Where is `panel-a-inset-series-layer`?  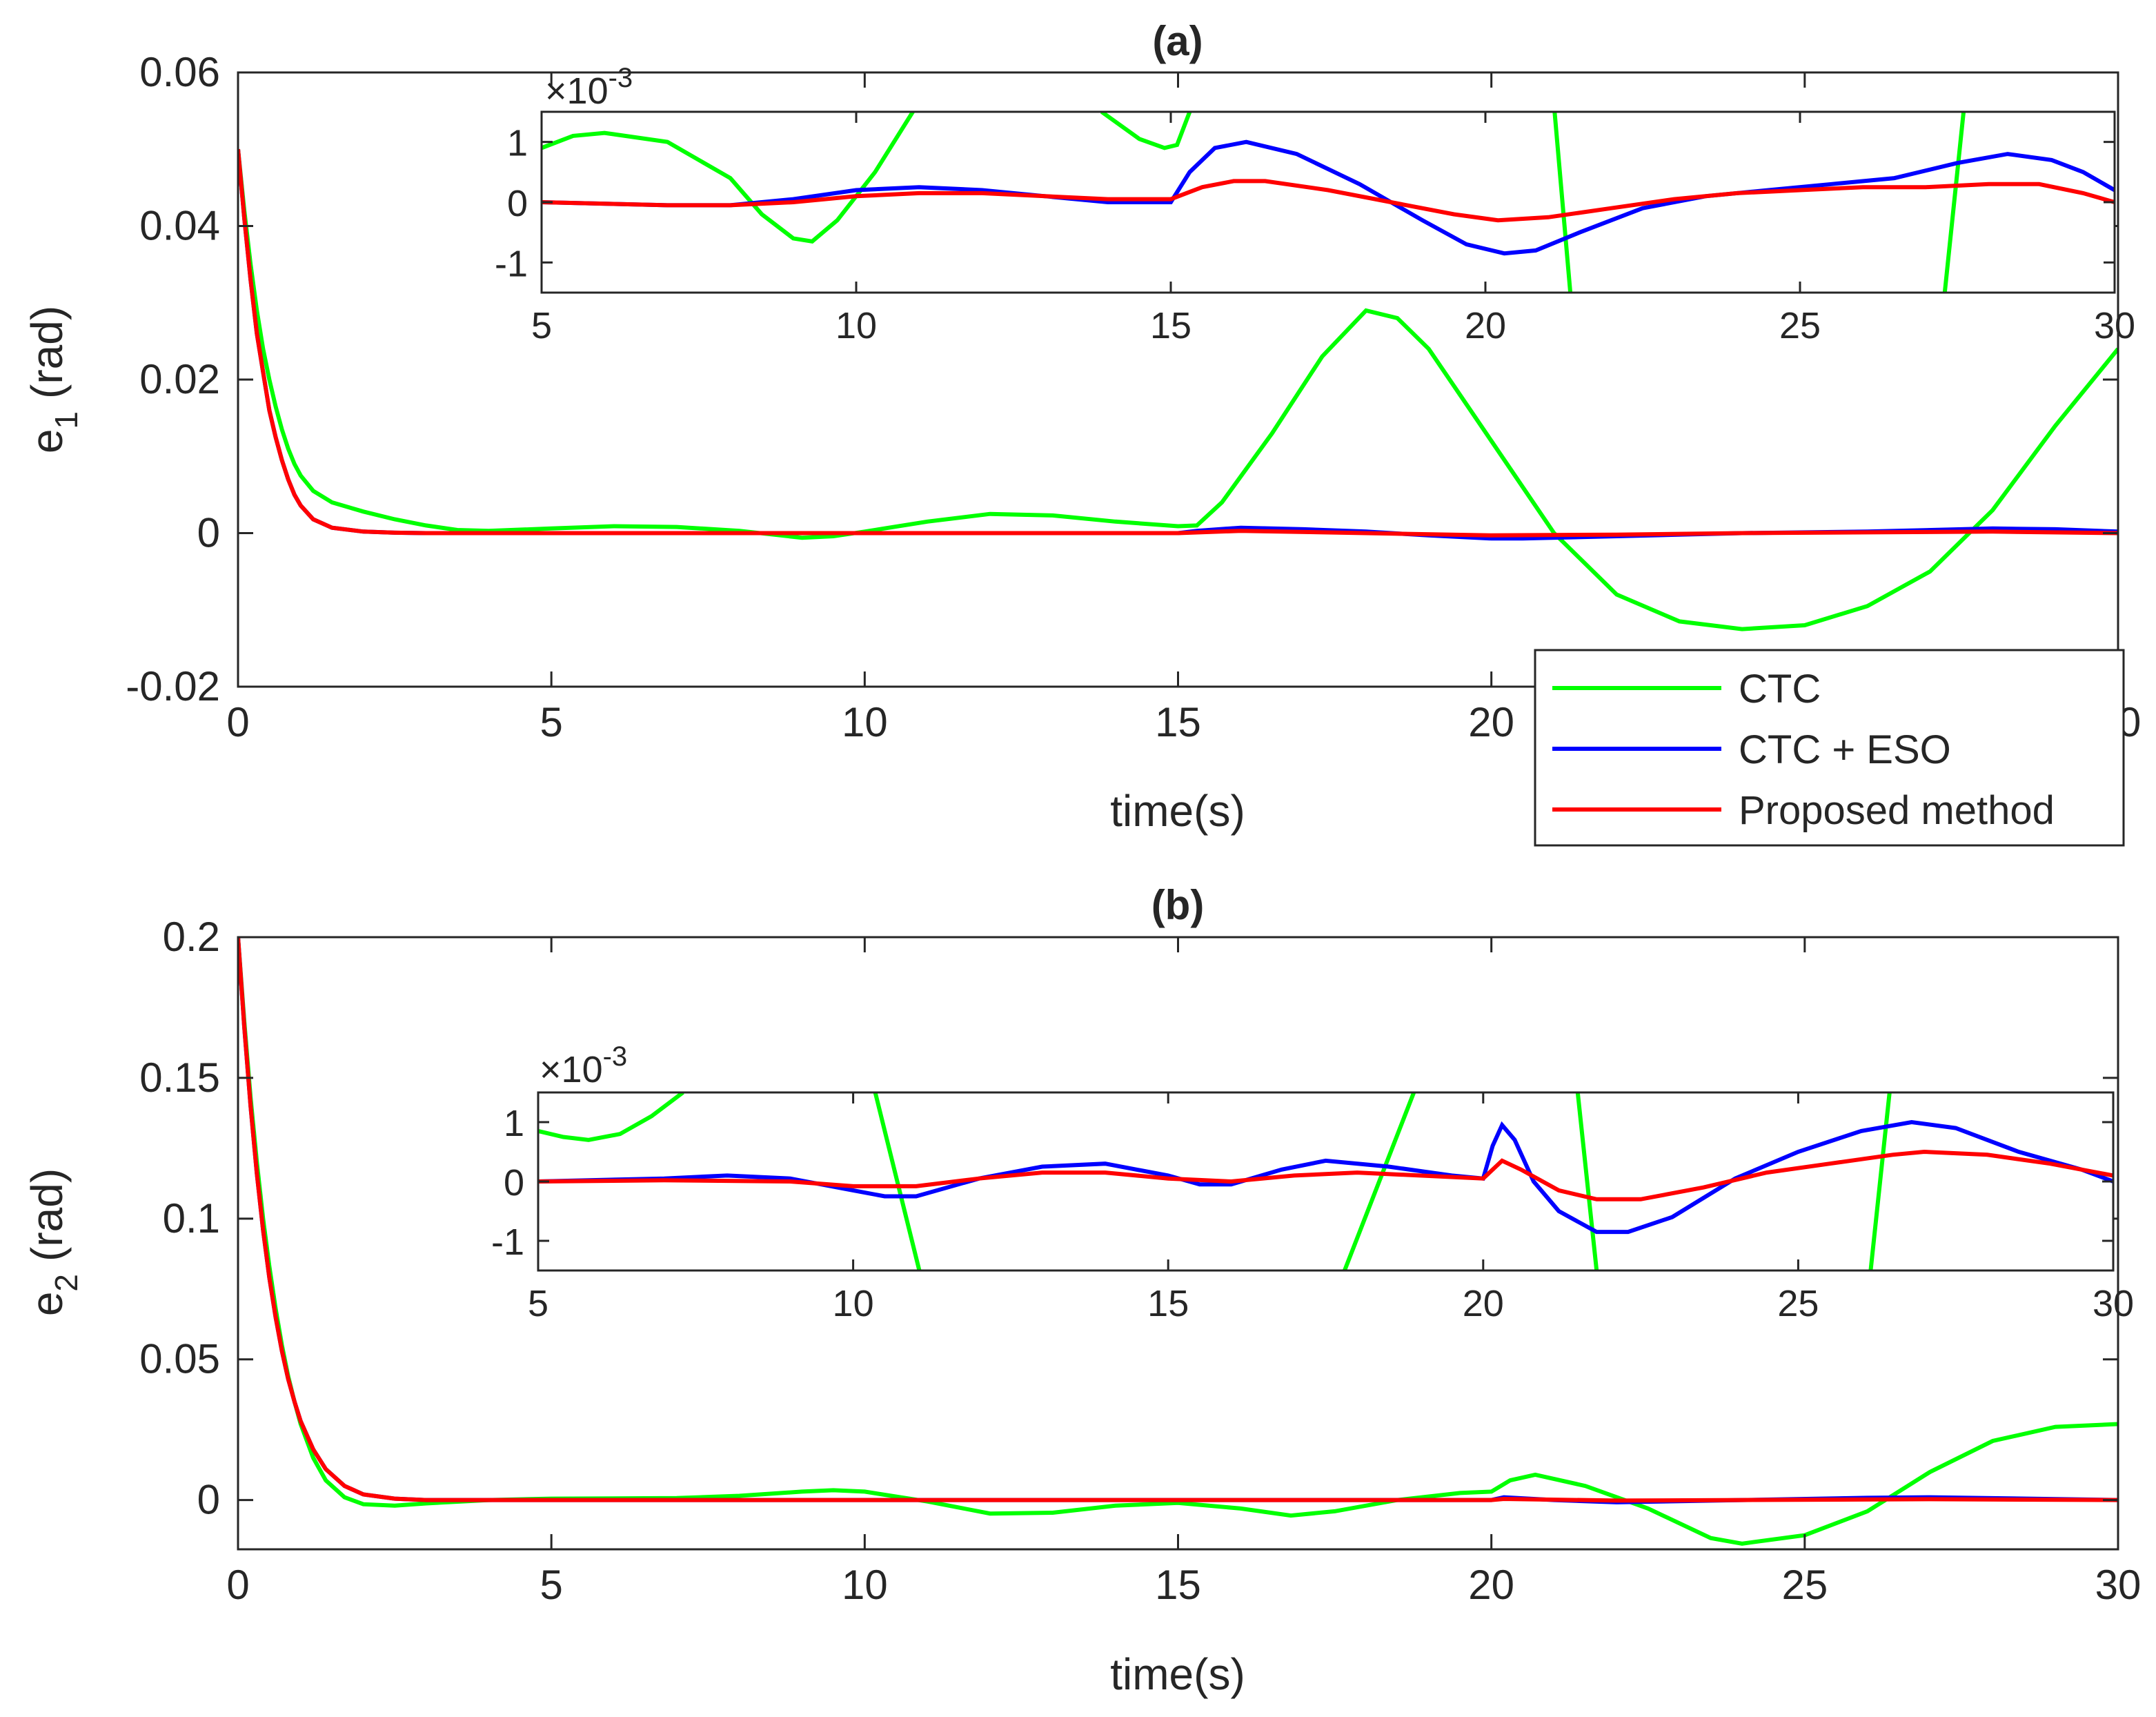 panel-a-inset-series-layer is located at coordinates (1328, 202).